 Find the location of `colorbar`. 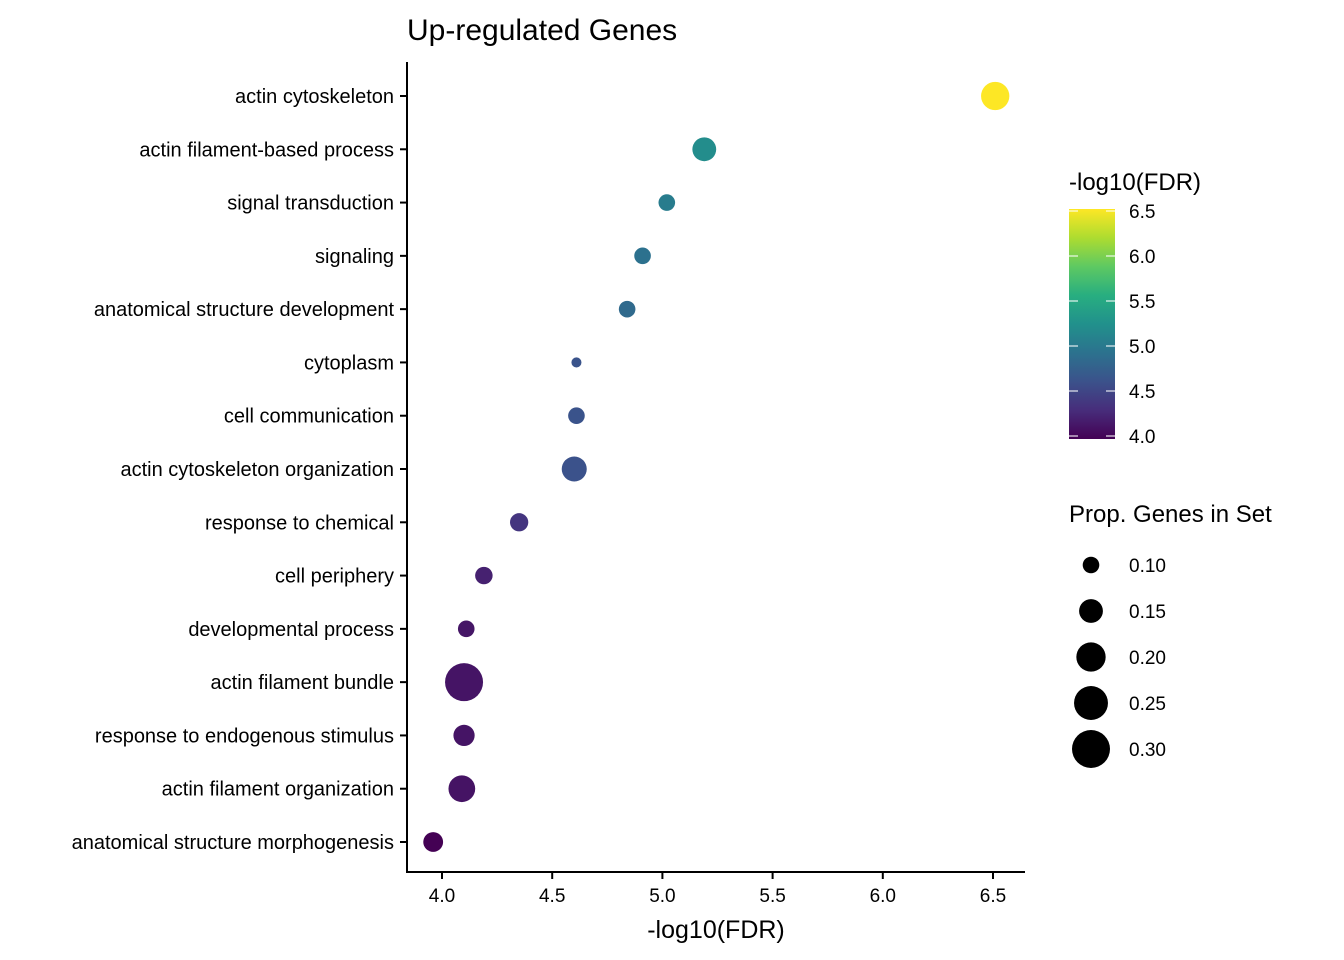

colorbar is located at coordinates (1092, 324).